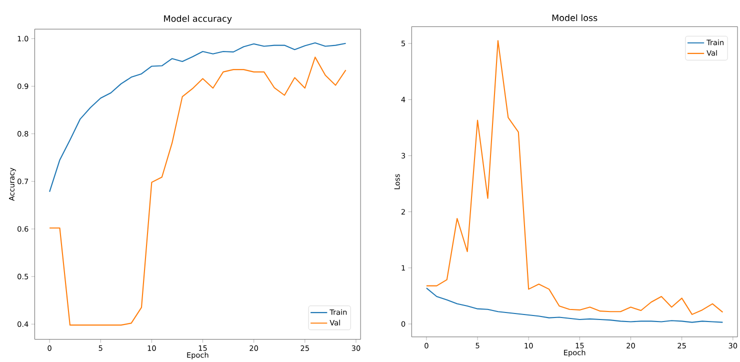 This screenshot has width=740, height=362. I want to click on line-series, so click(575, 306).